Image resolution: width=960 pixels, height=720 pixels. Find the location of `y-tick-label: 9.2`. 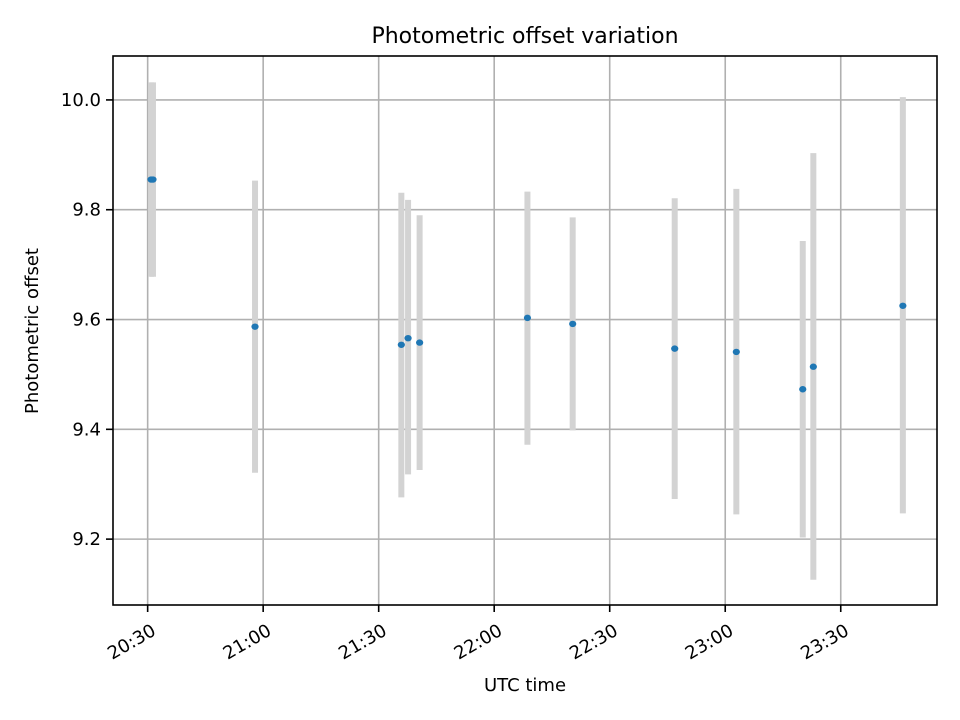

y-tick-label: 9.2 is located at coordinates (86, 539).